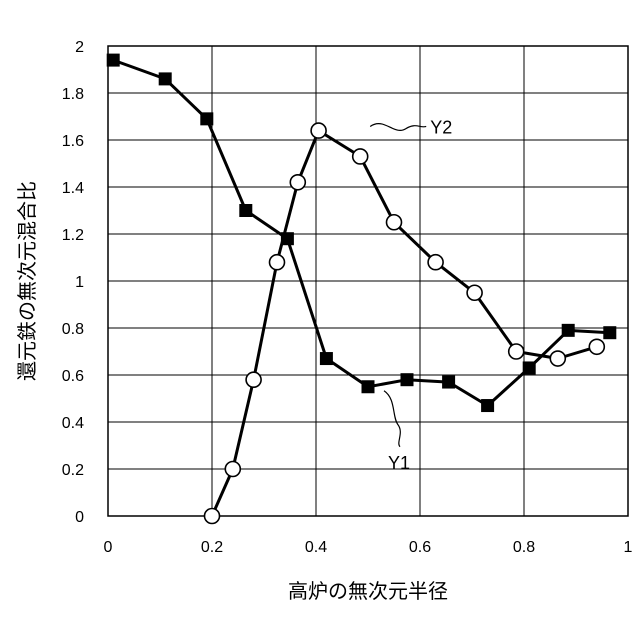  Describe the element at coordinates (392, 419) in the screenshot. I see `y1-label-leader` at that location.